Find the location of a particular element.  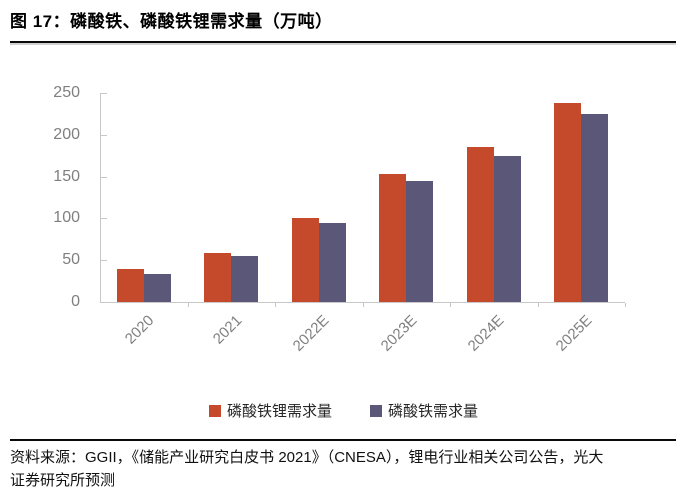

x-tick-label: 2022E is located at coordinates (311, 333).